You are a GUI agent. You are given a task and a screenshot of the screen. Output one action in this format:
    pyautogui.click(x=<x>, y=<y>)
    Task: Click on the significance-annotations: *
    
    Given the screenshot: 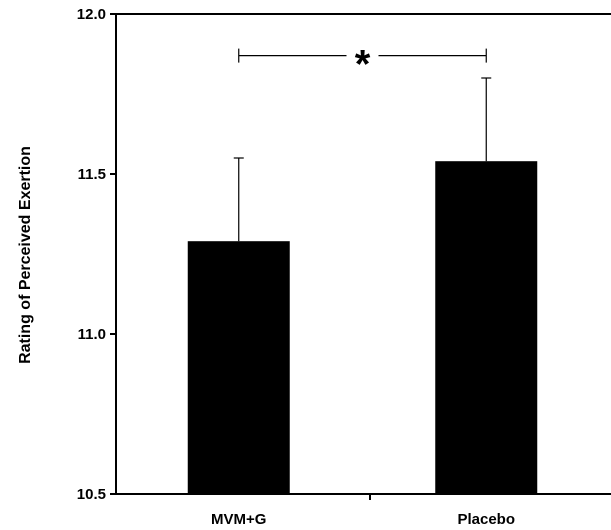 What is the action you would take?
    pyautogui.click(x=362, y=65)
    